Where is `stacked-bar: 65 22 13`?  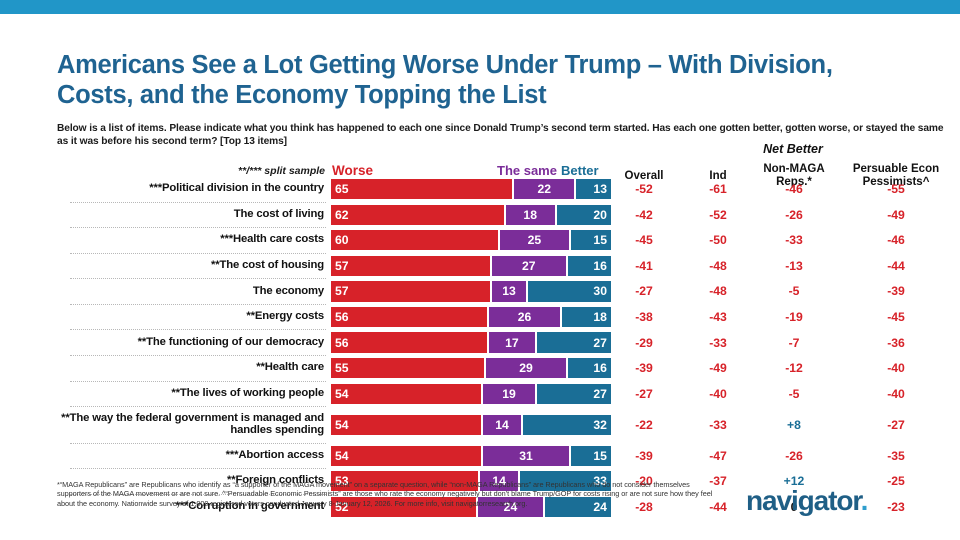
stacked-bar: 65 22 13 is located at coordinates (471, 189).